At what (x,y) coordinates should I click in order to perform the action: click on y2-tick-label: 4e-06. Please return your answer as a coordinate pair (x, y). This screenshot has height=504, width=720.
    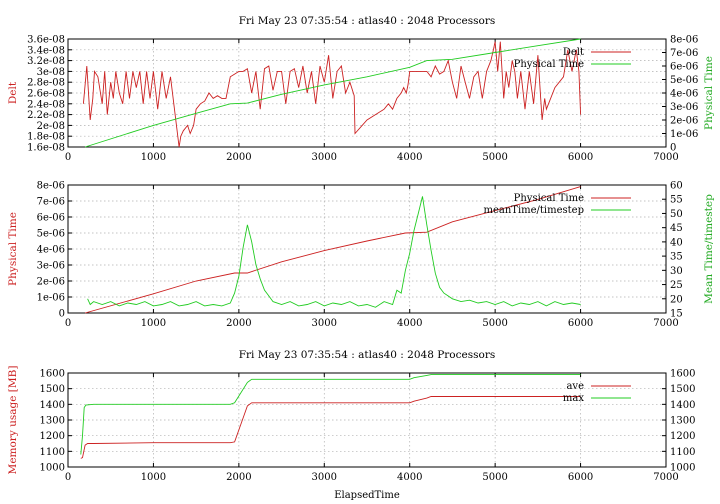
    Looking at the image, I should click on (684, 94).